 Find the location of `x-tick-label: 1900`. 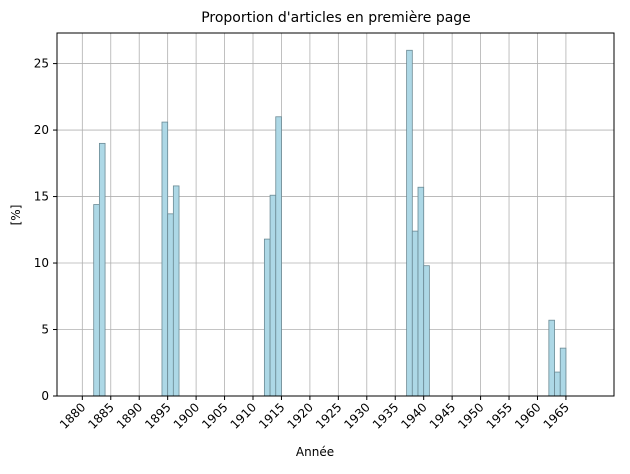

x-tick-label: 1900 is located at coordinates (186, 415).